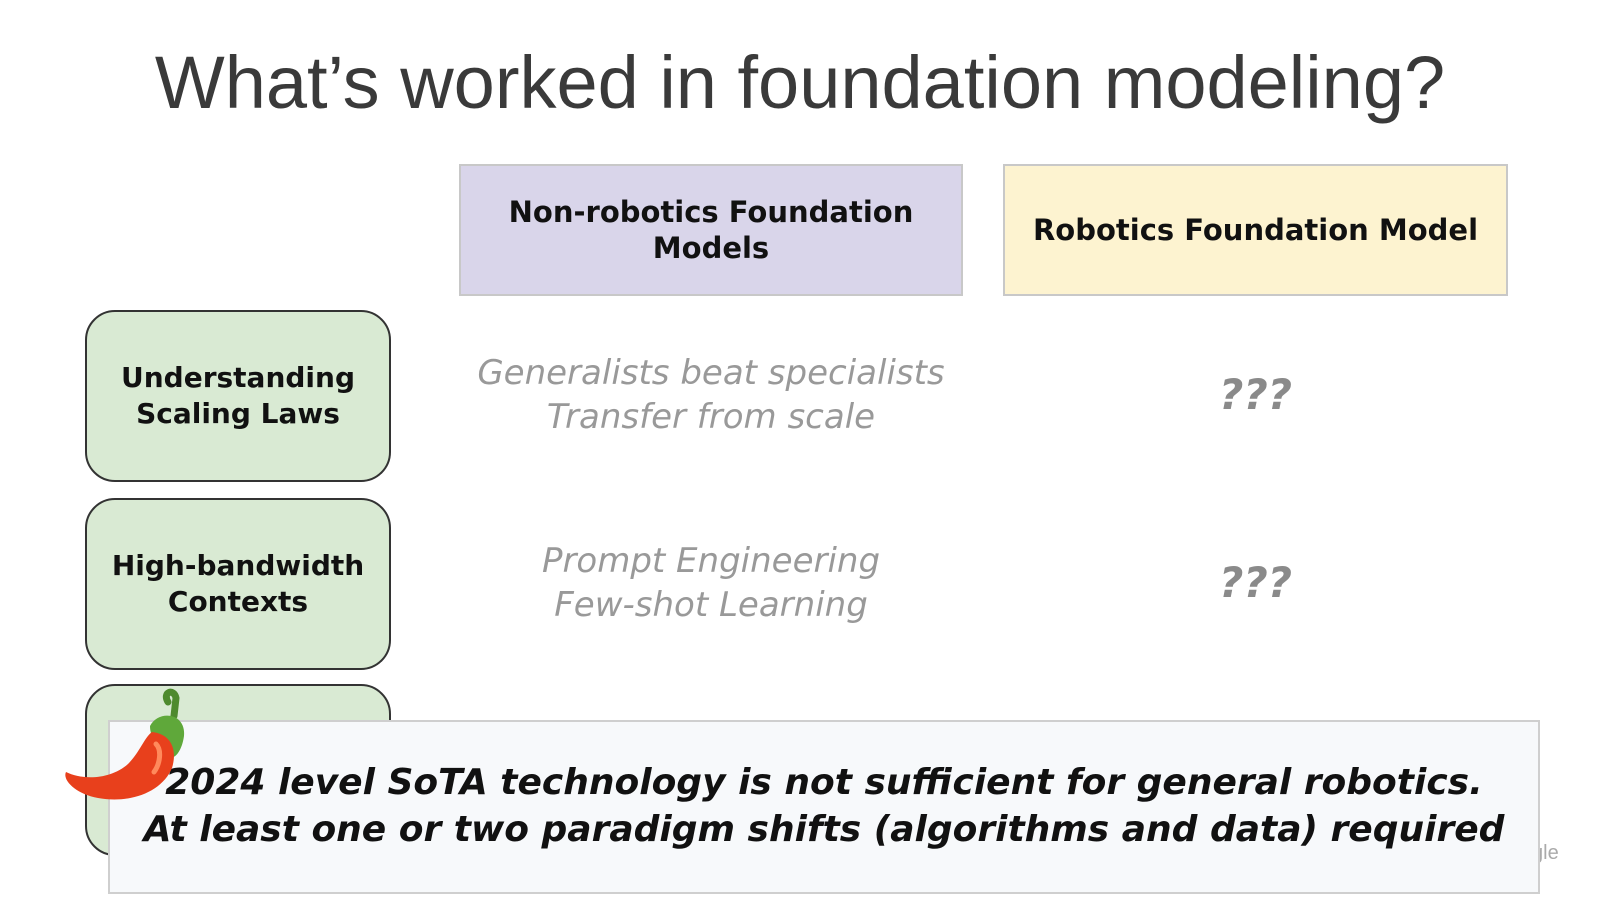 The image size is (1600, 900). I want to click on cell-line: Few-shot Learning, so click(711, 605).